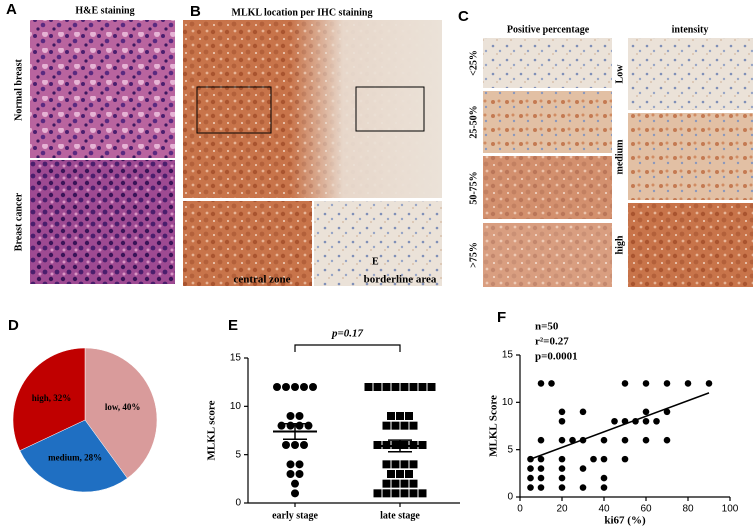 The width and height of the screenshot is (753, 529). Describe the element at coordinates (11, 9) in the screenshot. I see `panel-letter: A` at that location.